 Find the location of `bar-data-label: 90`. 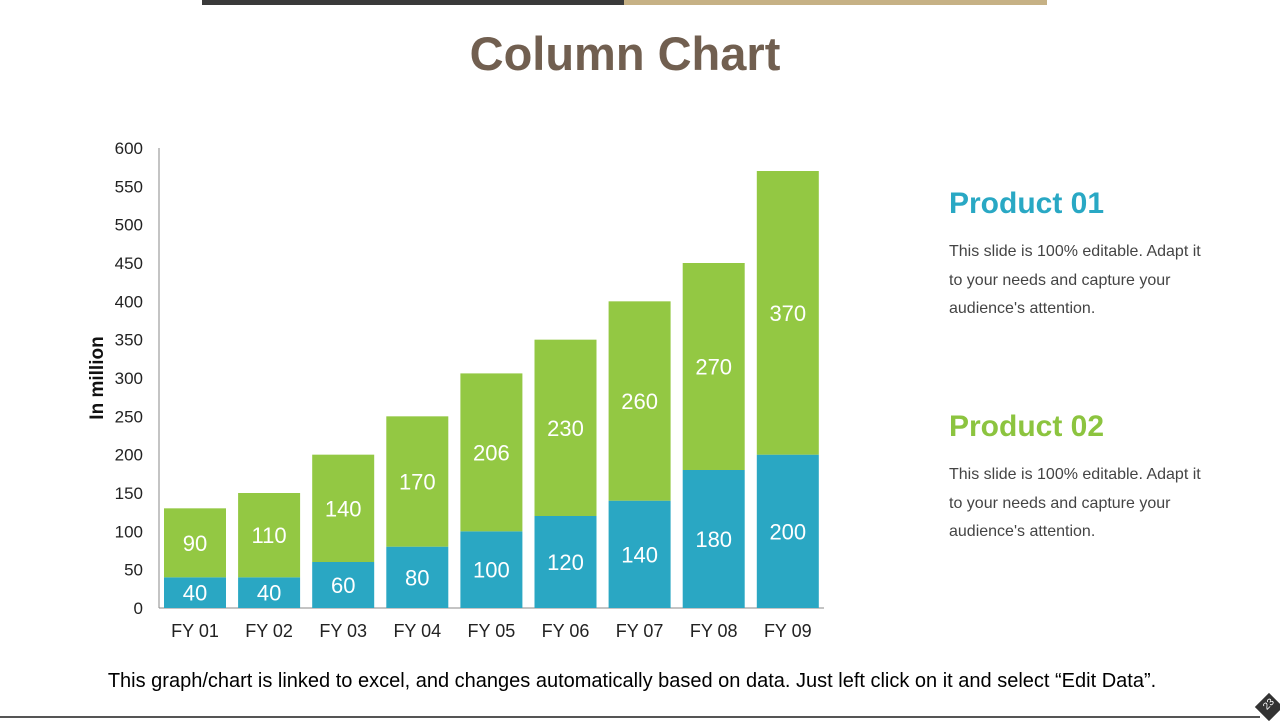

bar-data-label: 90 is located at coordinates (195, 543).